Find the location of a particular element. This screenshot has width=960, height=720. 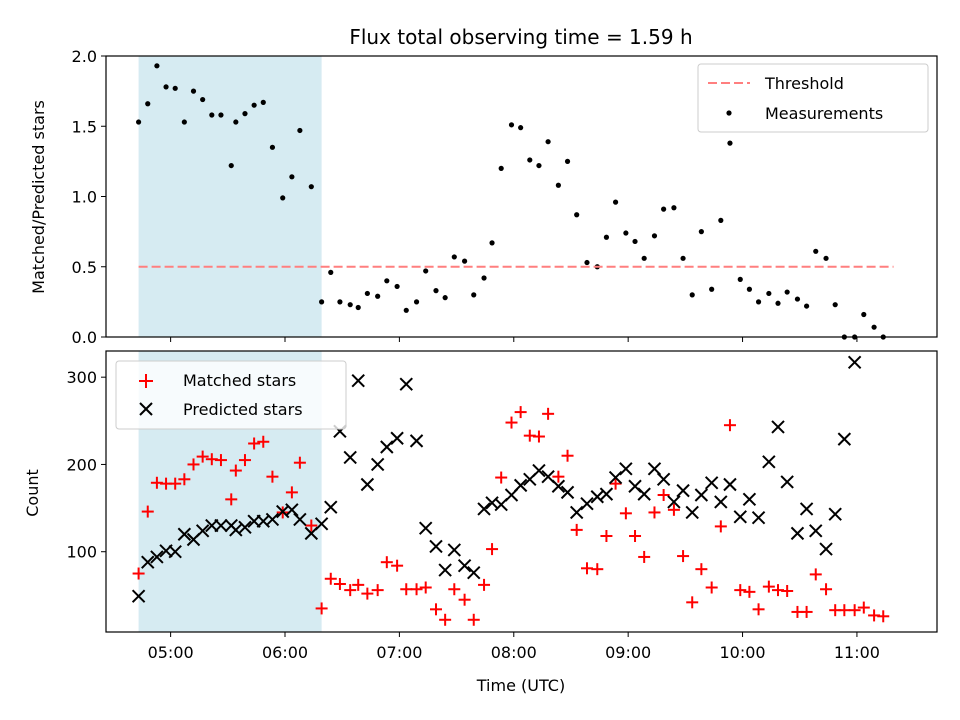

top-legend: Threshold Measurements is located at coordinates (813, 98).